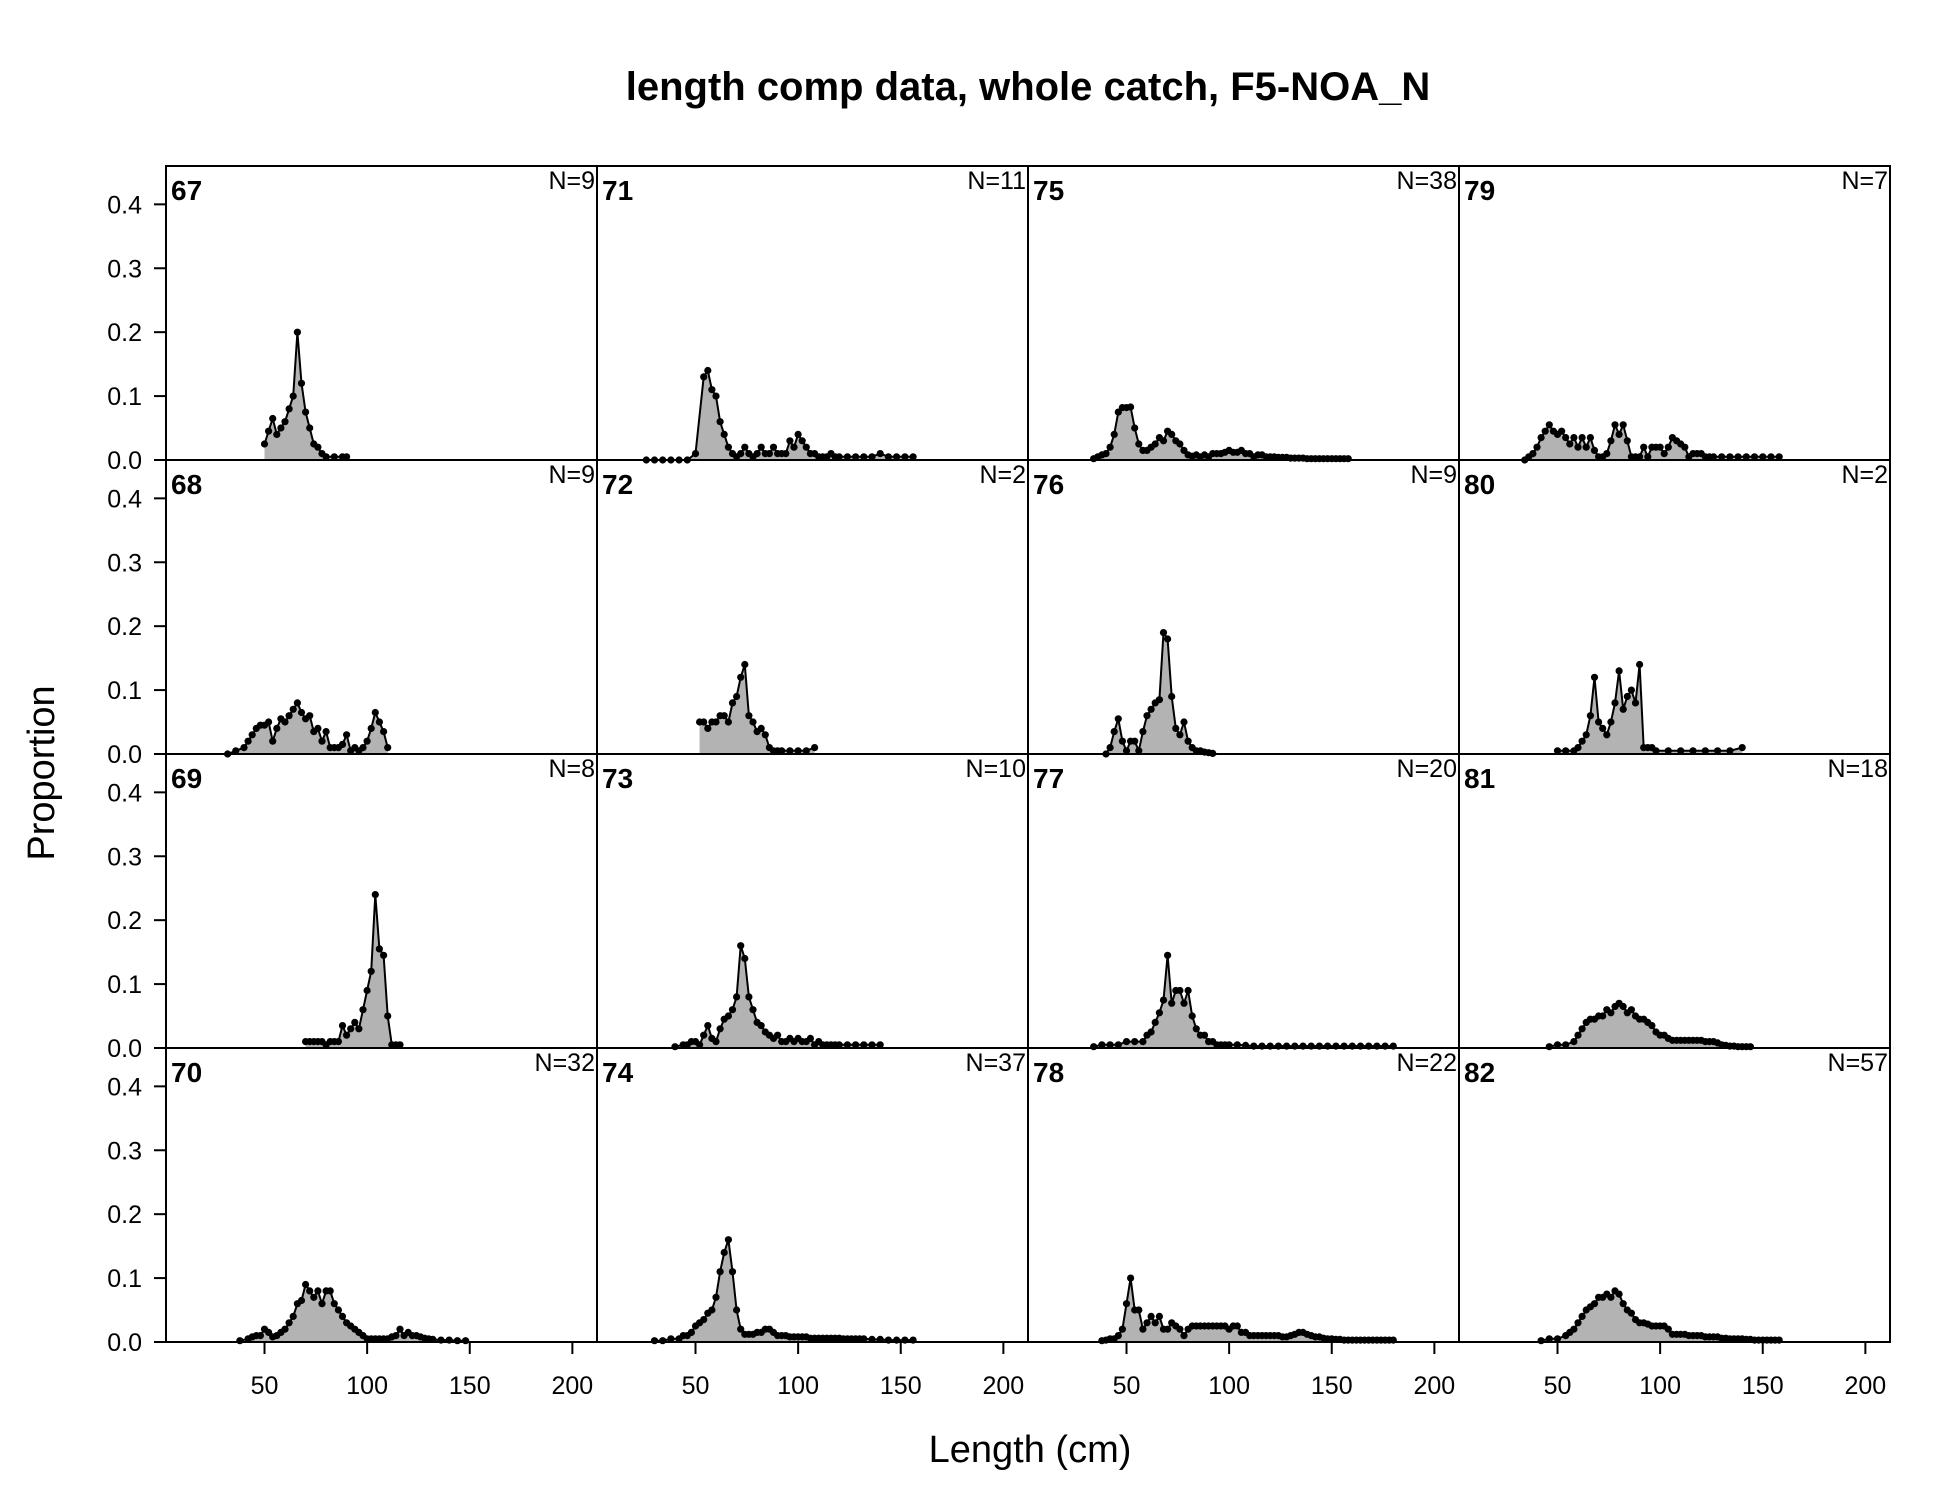 The height and width of the screenshot is (1500, 1950). What do you see at coordinates (1229, 1386) in the screenshot?
I see `x-tick-label: 100` at bounding box center [1229, 1386].